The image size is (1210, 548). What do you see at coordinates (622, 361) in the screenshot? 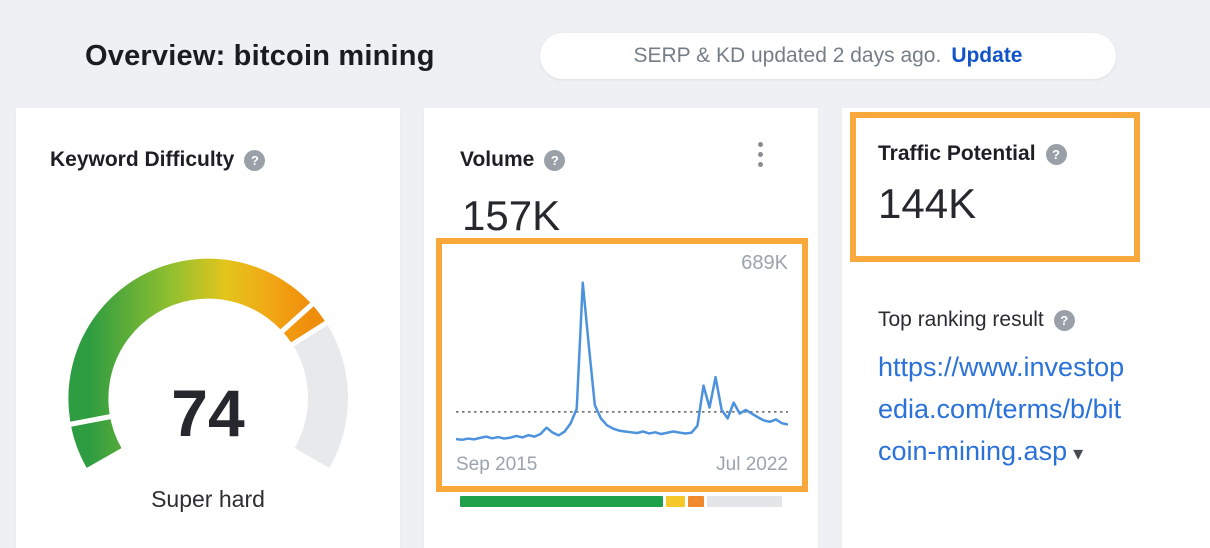
I see `volume-line-series` at bounding box center [622, 361].